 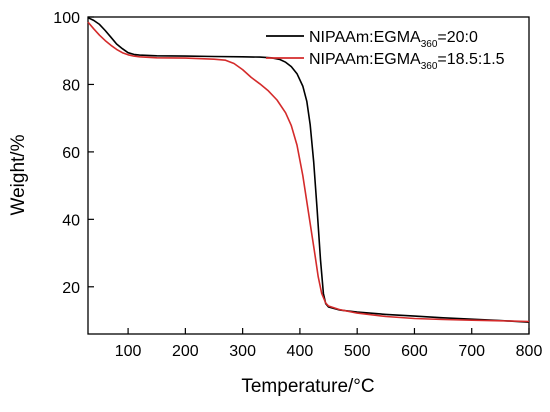 I want to click on y-tick-label: 60, so click(x=71, y=153).